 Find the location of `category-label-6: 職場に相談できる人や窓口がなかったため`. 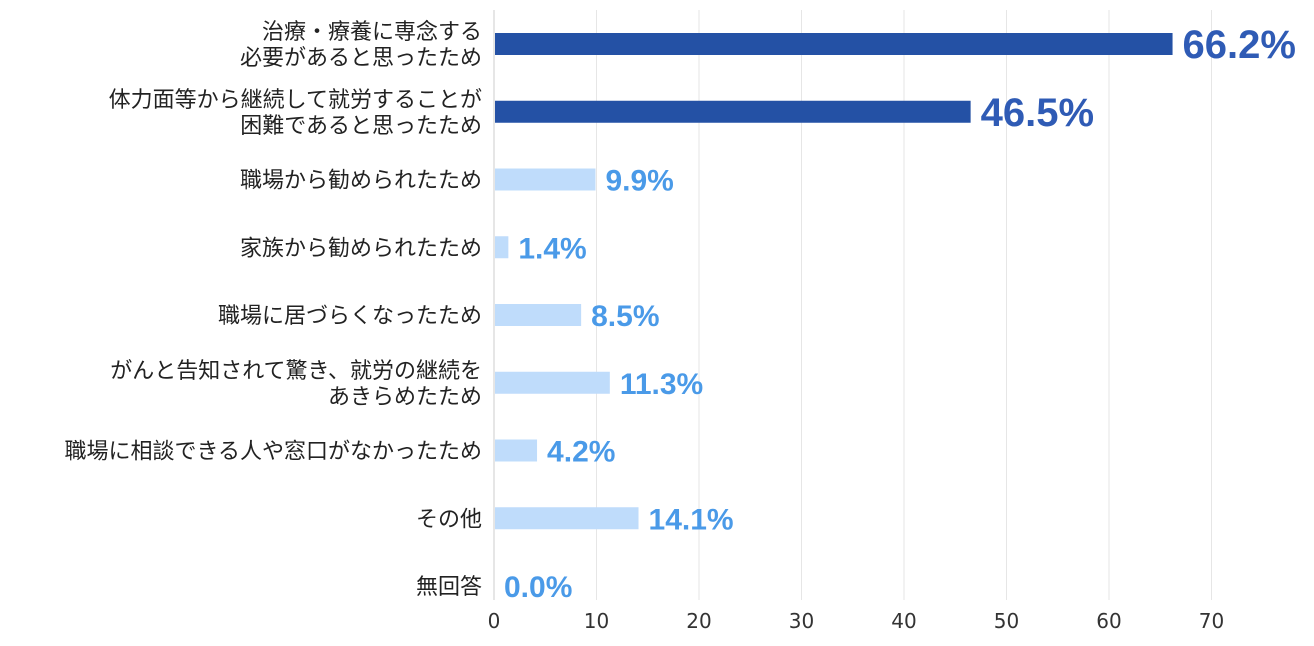

category-label-6: 職場に相談できる人や窓口がなかったため is located at coordinates (273, 452).